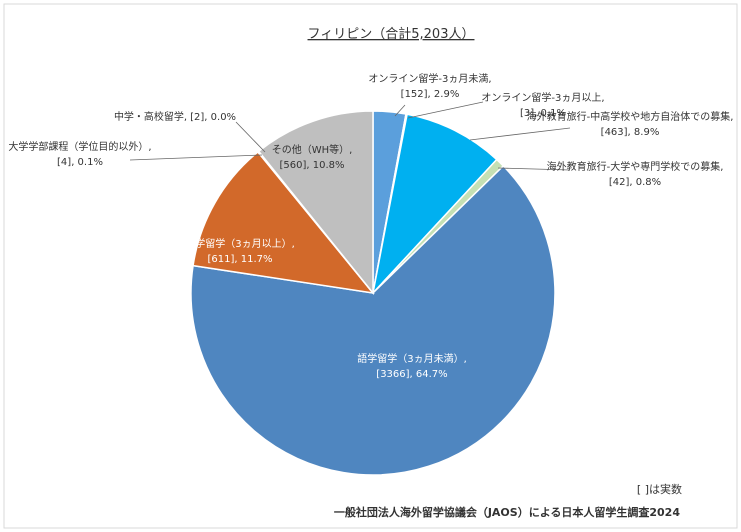  I want to click on data-label: 語学留学（3ヵ月未満）, [3366], 64.7%, so click(412, 366).